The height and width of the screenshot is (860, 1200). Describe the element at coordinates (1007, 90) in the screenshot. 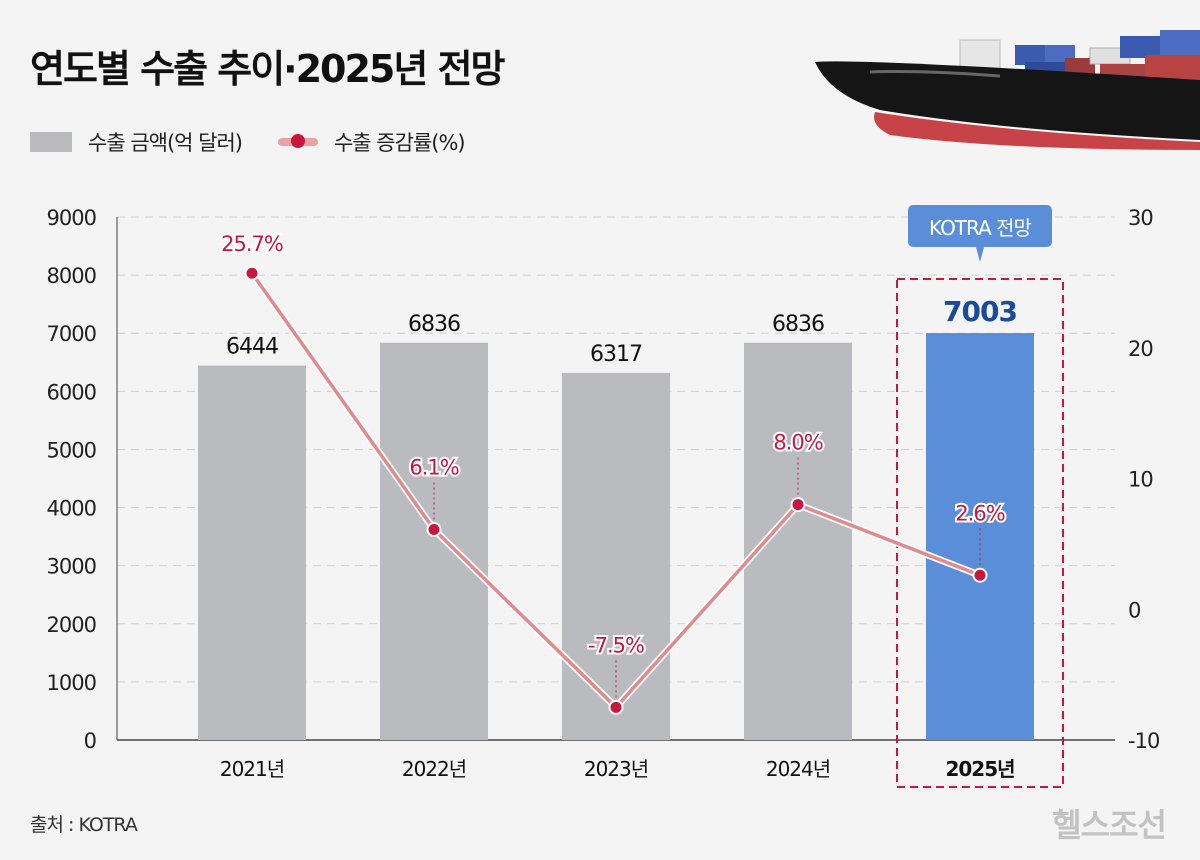

I see `cargo-ship-illustration` at that location.